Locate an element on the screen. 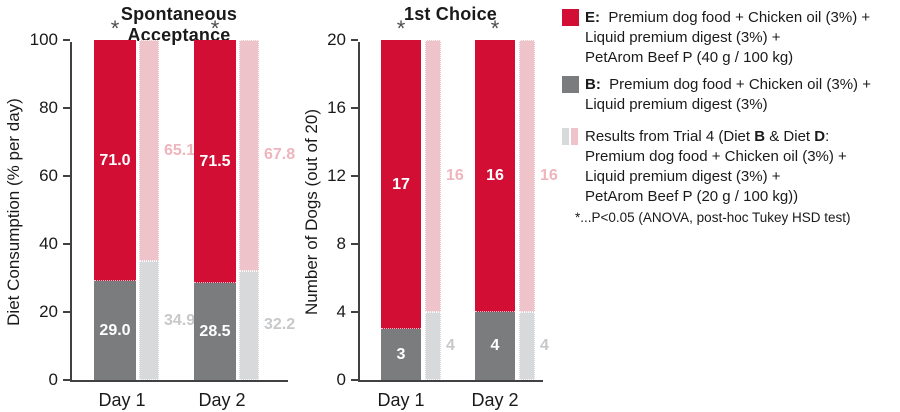 Image resolution: width=900 pixels, height=412 pixels. legend-text-segment: PetArom Beef P (20 g / 100 kg)) is located at coordinates (692, 196).